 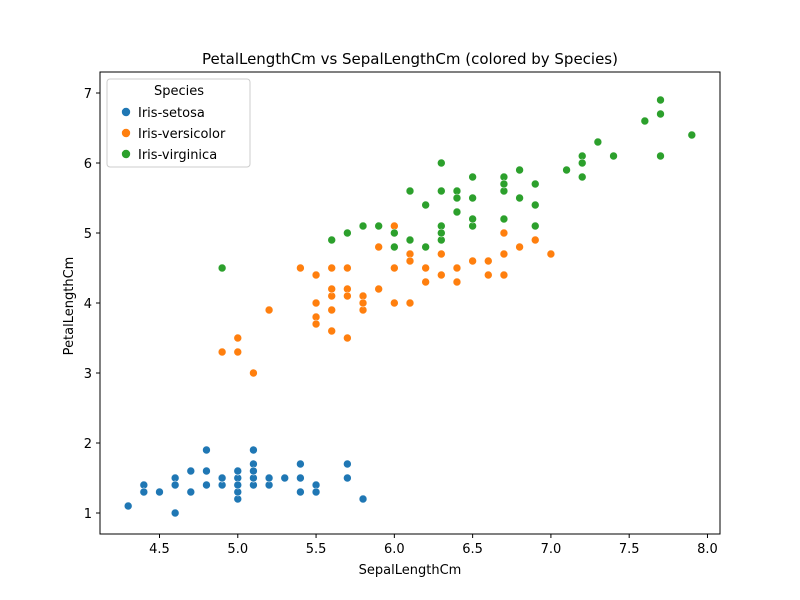 I want to click on x-axis-title: SepalLengthCm, so click(x=410, y=570).